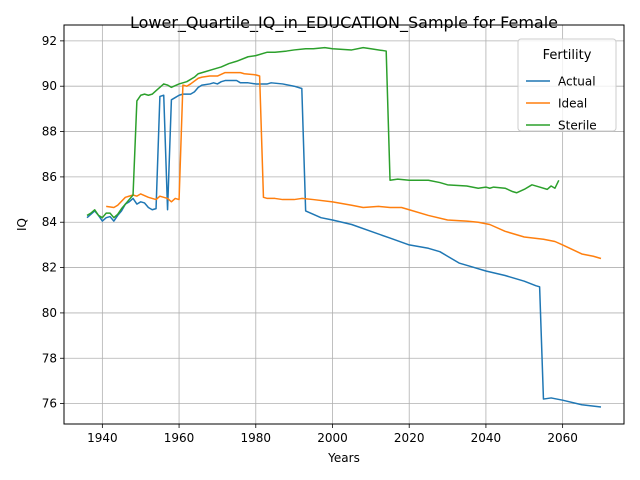  What do you see at coordinates (49, 86) in the screenshot?
I see `y-tick-label: 90` at bounding box center [49, 86].